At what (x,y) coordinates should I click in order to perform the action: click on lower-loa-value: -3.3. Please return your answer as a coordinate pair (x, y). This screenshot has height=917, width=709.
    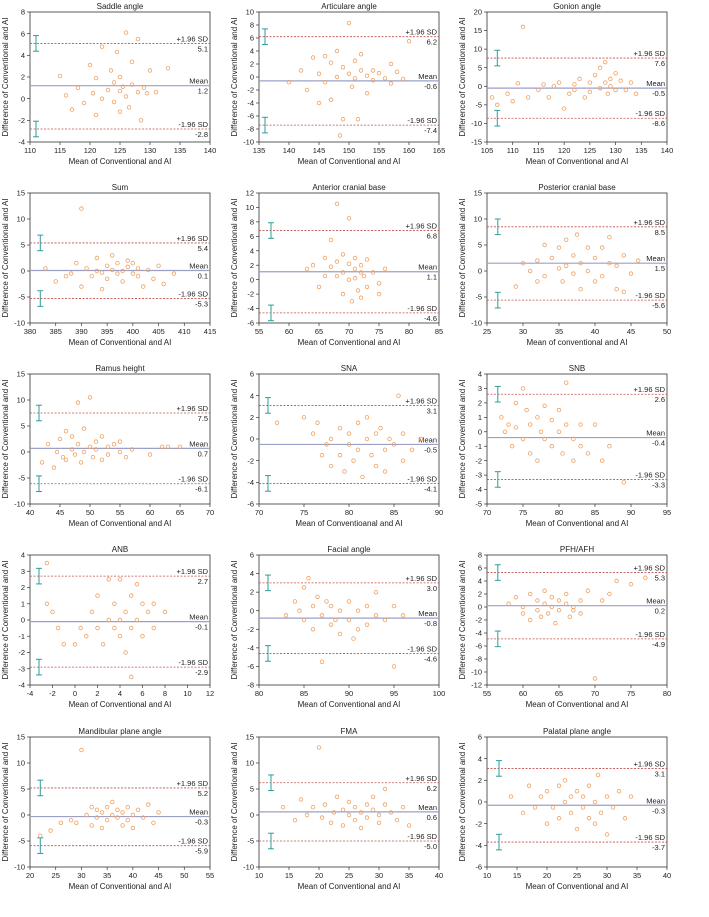
    Looking at the image, I should click on (658, 484).